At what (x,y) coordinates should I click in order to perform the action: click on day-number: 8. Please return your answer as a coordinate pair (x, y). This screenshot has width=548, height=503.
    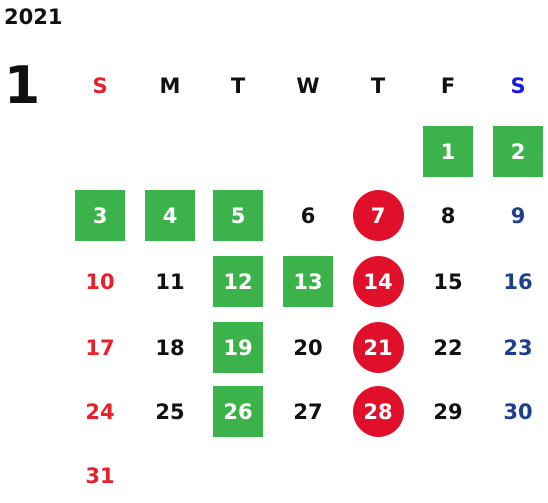
    Looking at the image, I should click on (448, 216).